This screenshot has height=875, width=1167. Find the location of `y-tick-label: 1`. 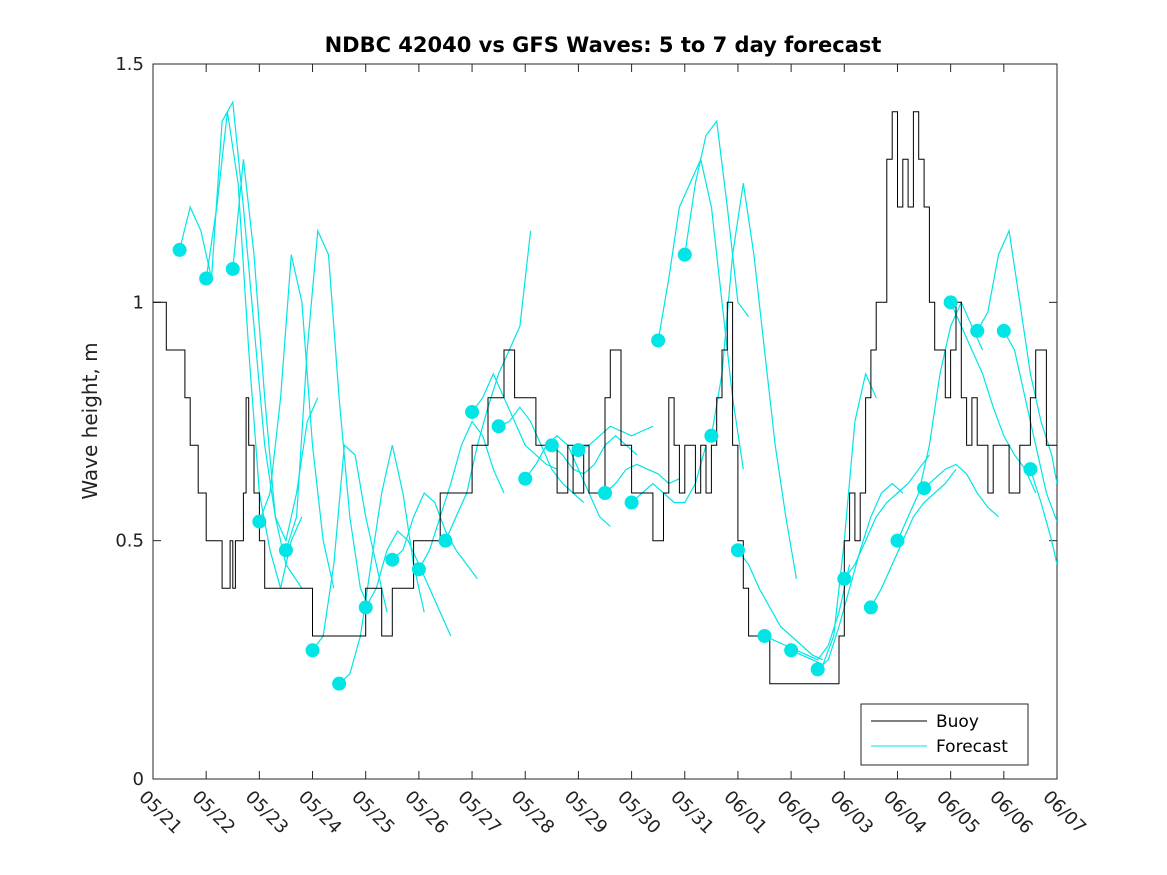

y-tick-label: 1 is located at coordinates (138, 302).